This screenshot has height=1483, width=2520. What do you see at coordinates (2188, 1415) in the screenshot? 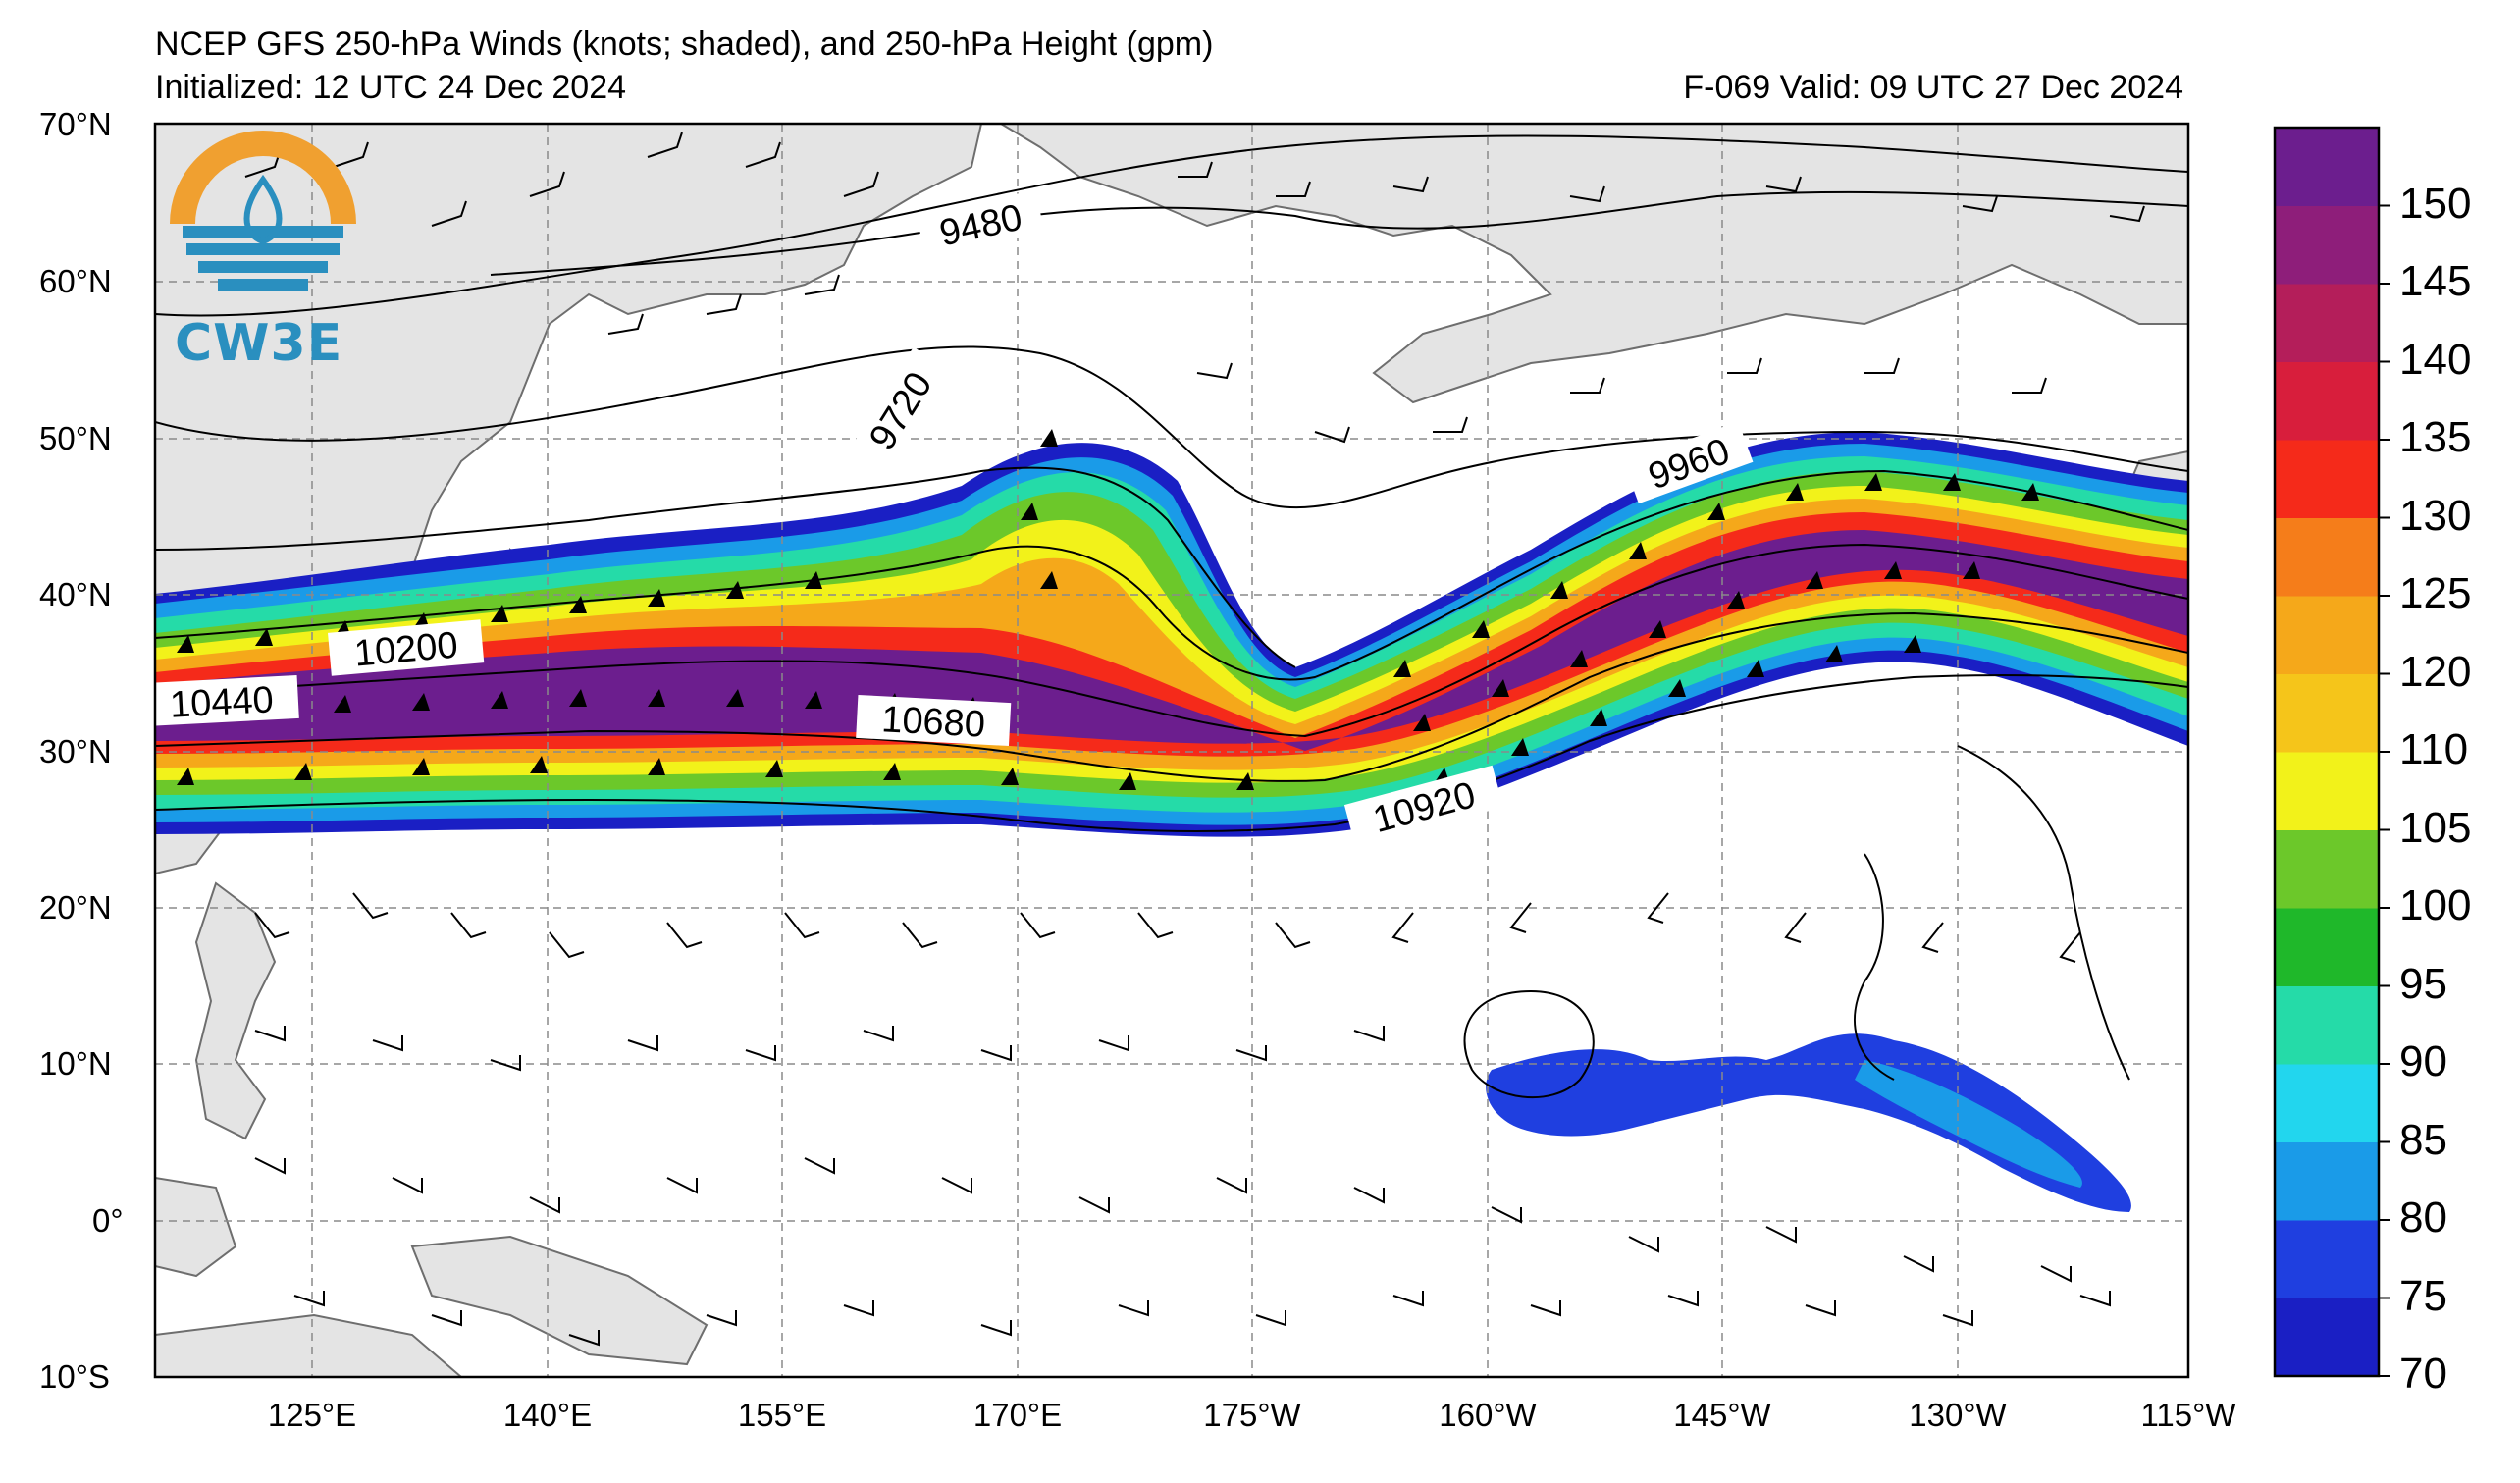
I see `lon-label-115w: 115°W` at bounding box center [2188, 1415].